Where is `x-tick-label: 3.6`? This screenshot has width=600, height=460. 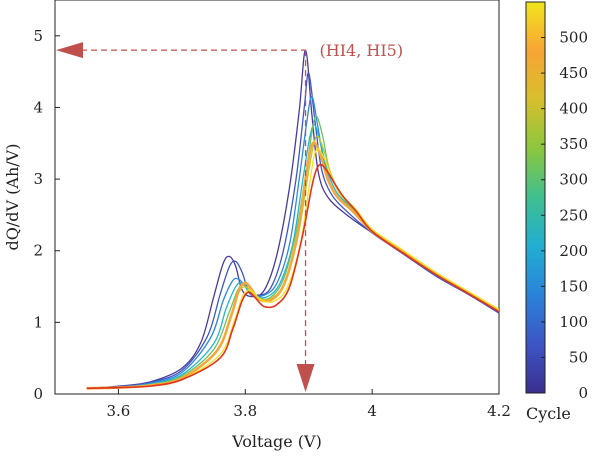
x-tick-label: 3.6 is located at coordinates (118, 411).